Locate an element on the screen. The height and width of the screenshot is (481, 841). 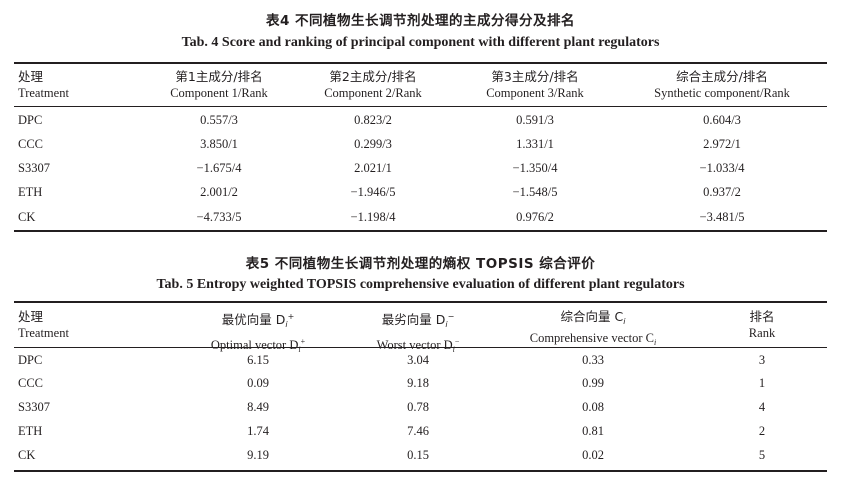
table4-header-1-en: Component 1/Rank is located at coordinates (219, 93).